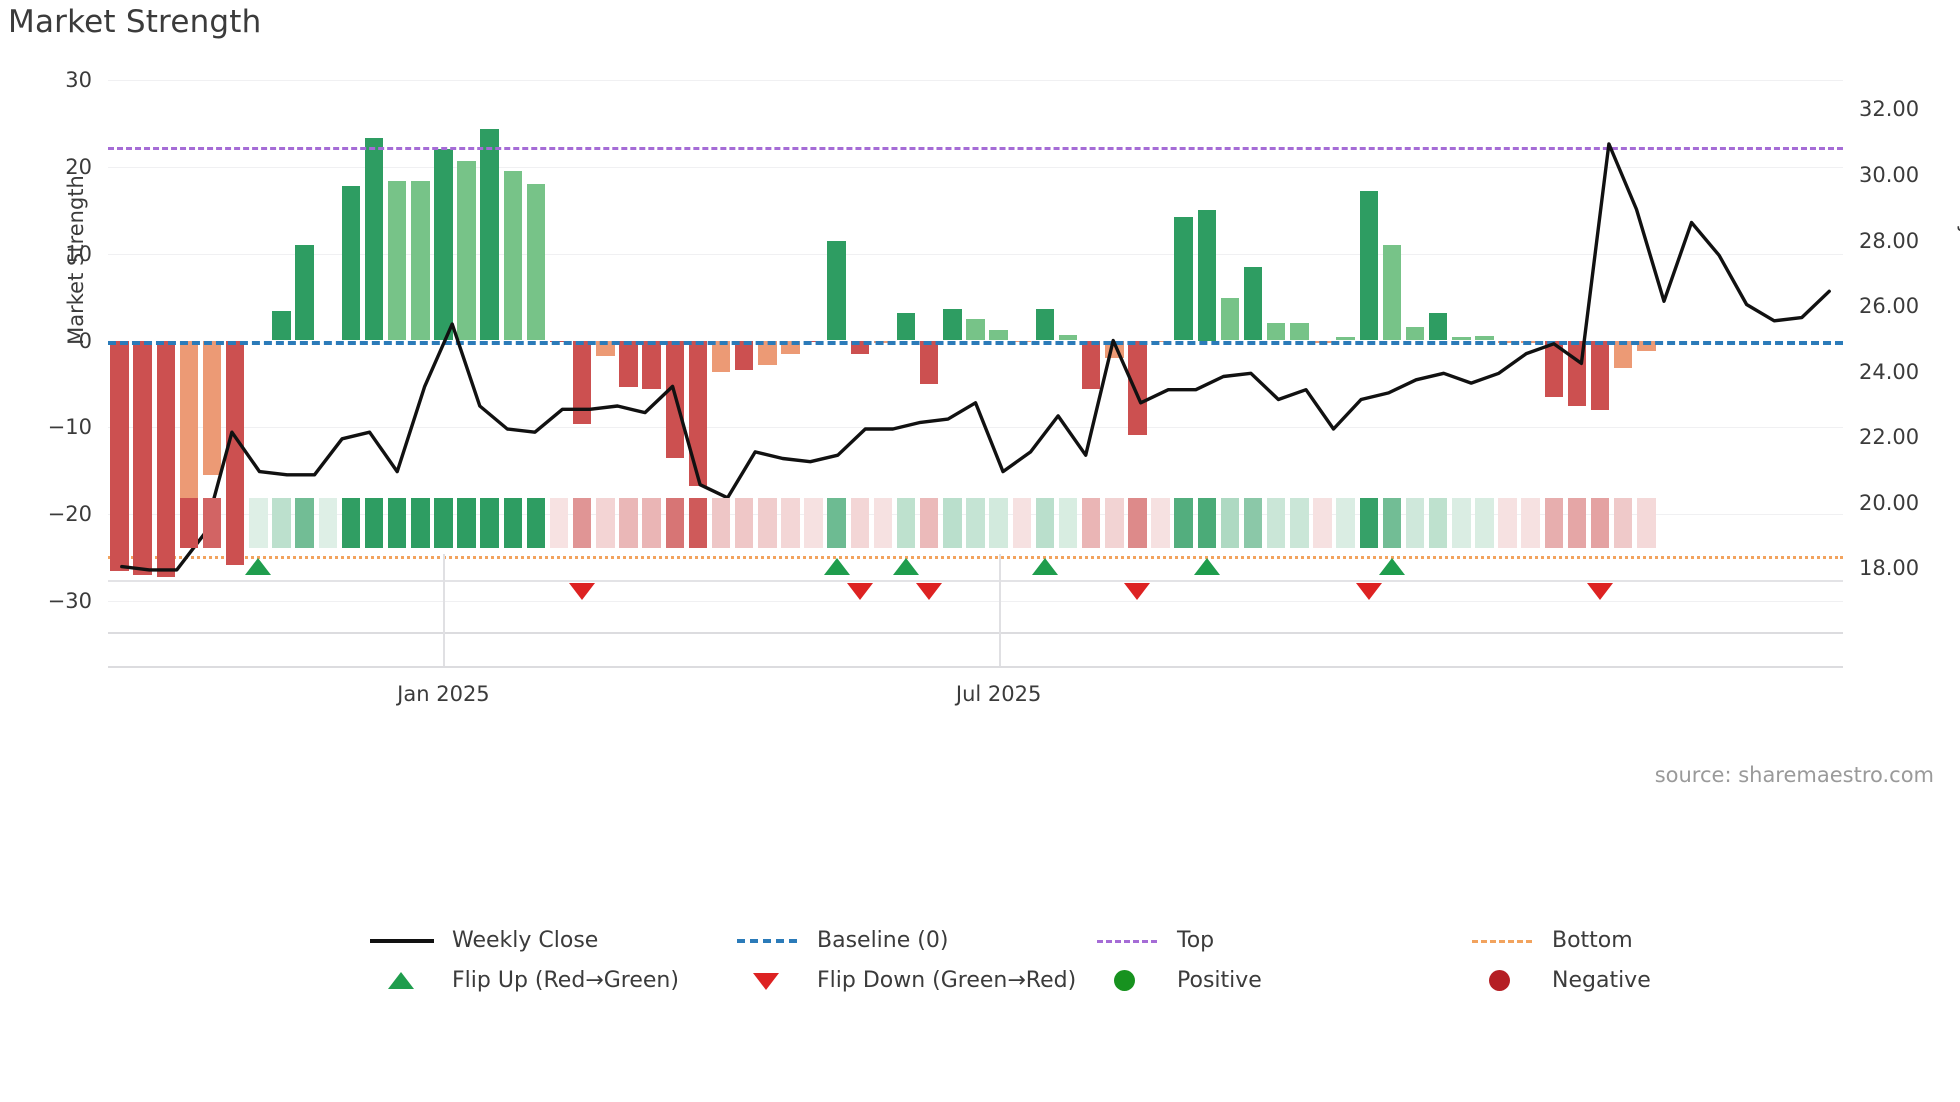  Describe the element at coordinates (52, 340) in the screenshot. I see `y-axis-left: 30 20 10 0 −10 −20 −30` at that location.